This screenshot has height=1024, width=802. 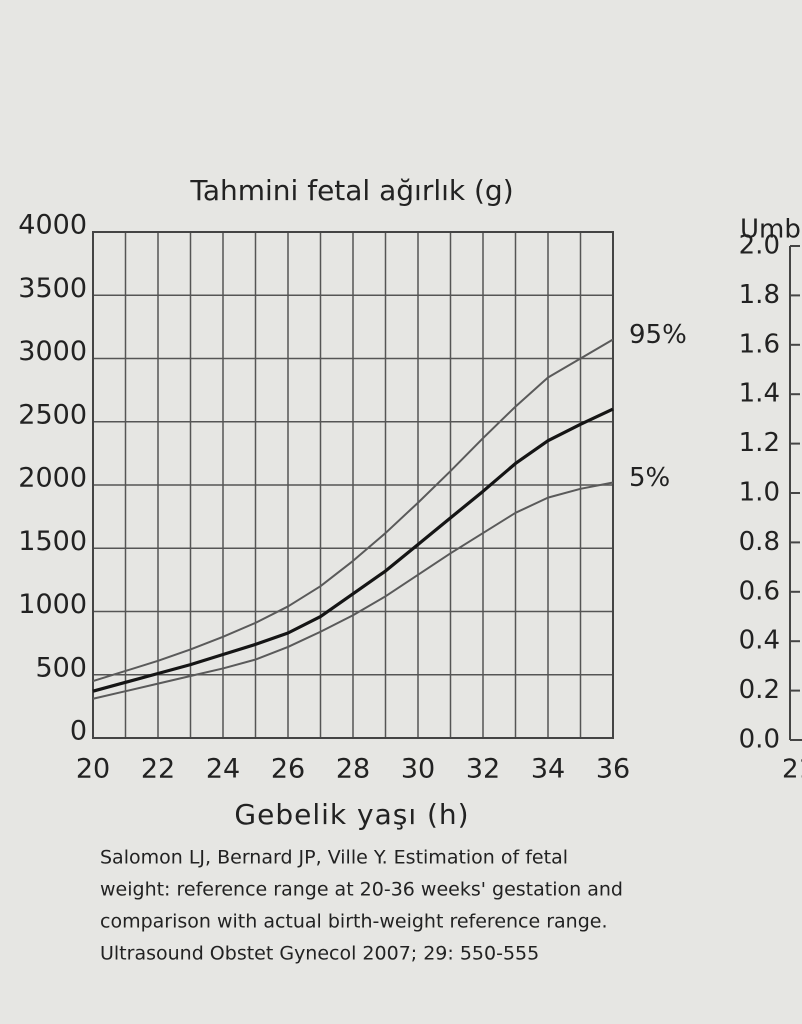 I want to click on y-tick-label: 1500, so click(x=52, y=541).